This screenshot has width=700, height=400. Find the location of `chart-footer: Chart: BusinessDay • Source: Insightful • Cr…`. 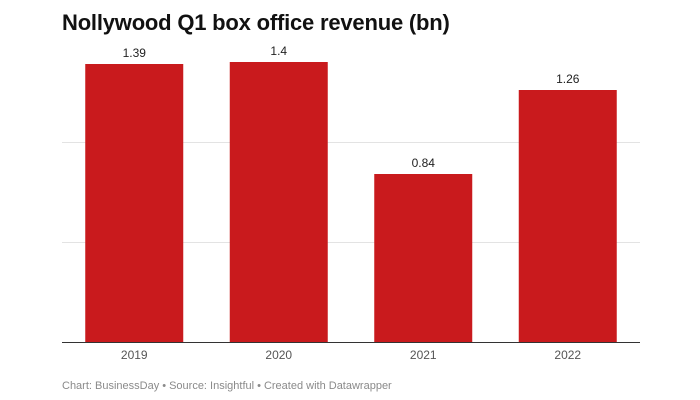

chart-footer: Chart: BusinessDay • Source: Insightful • Cr… is located at coordinates (227, 386).